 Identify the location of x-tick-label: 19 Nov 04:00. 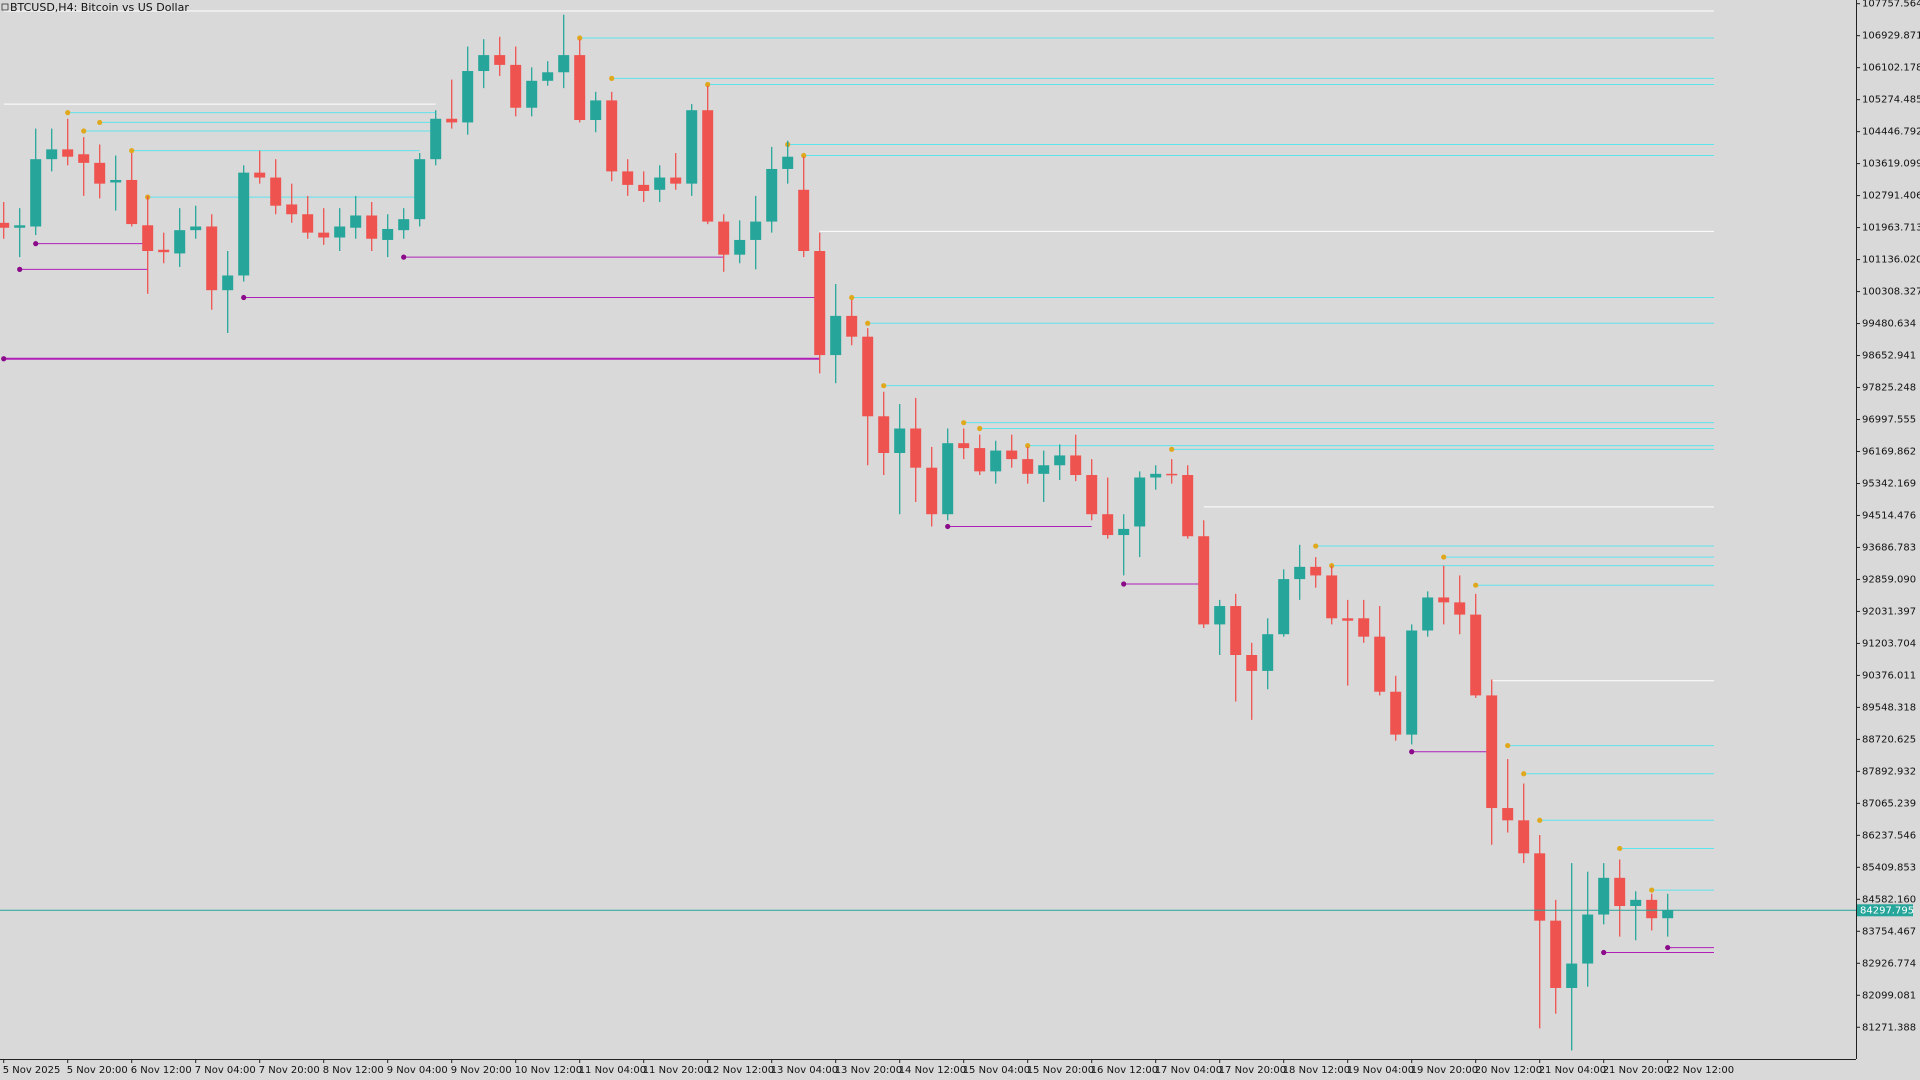
(1380, 1070).